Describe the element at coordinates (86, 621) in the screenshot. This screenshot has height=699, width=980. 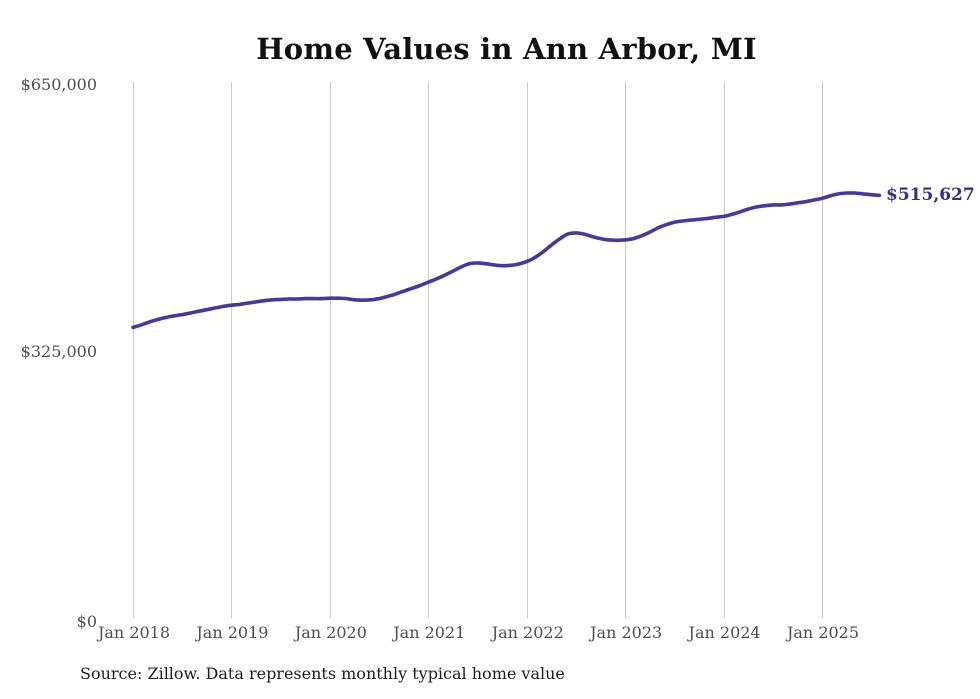
I see `y-axis-tick-label: $0` at that location.